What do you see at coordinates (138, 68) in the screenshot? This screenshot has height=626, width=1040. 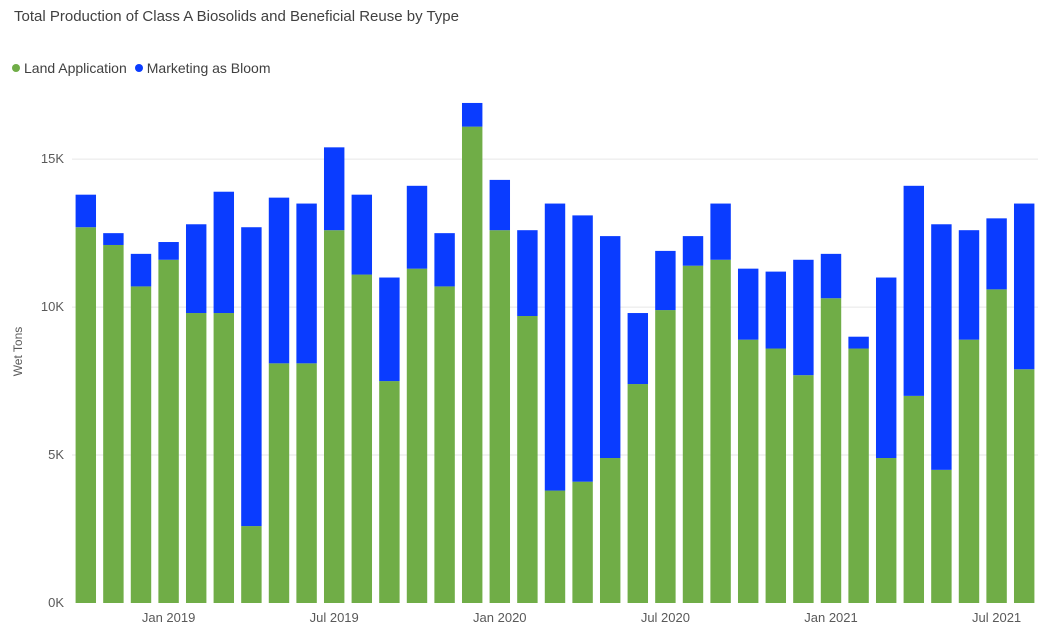 I see `legend-marker-marketing-as-bloom` at bounding box center [138, 68].